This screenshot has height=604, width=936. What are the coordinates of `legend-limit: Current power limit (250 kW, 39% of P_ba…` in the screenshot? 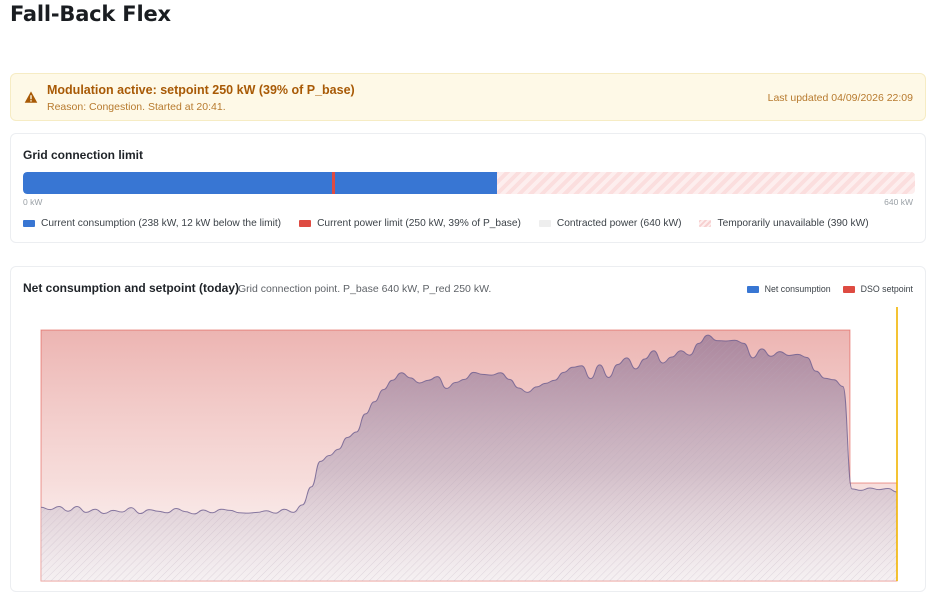 It's located at (410, 223).